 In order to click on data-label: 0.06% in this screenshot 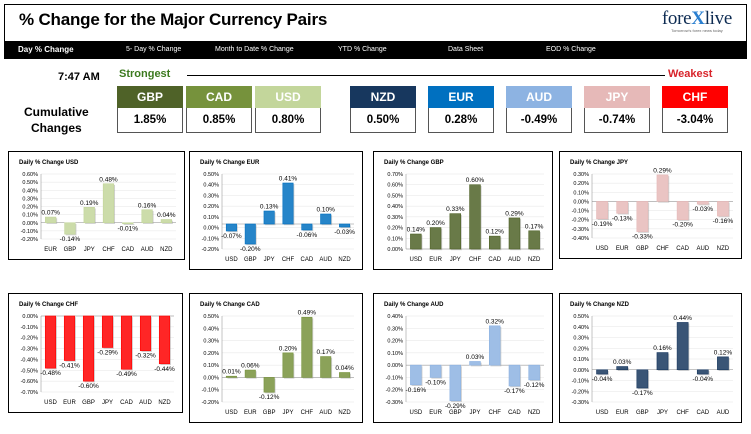, I will do `click(250, 366)`.